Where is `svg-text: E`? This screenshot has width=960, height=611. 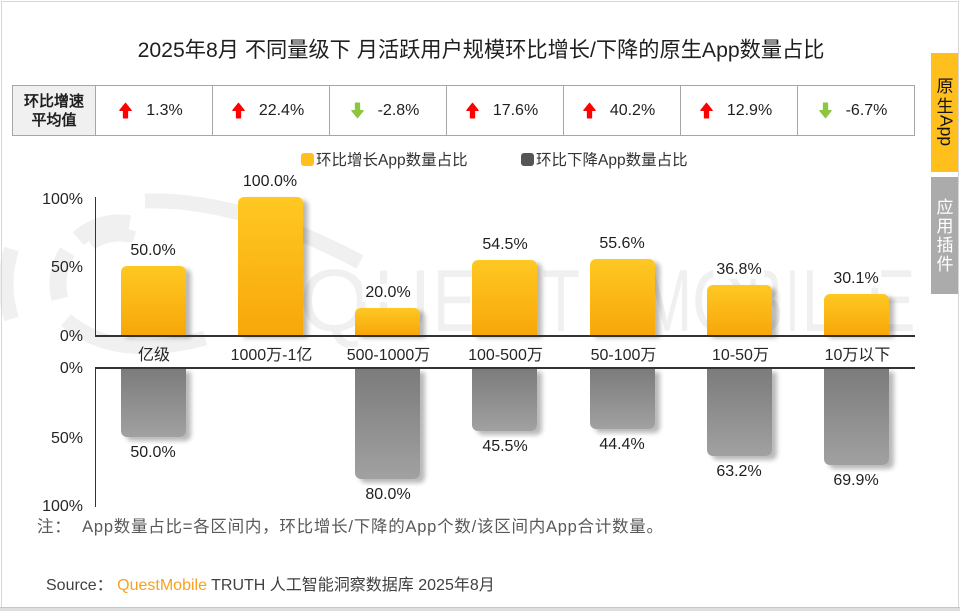
svg-text: E is located at coordinates (454, 300).